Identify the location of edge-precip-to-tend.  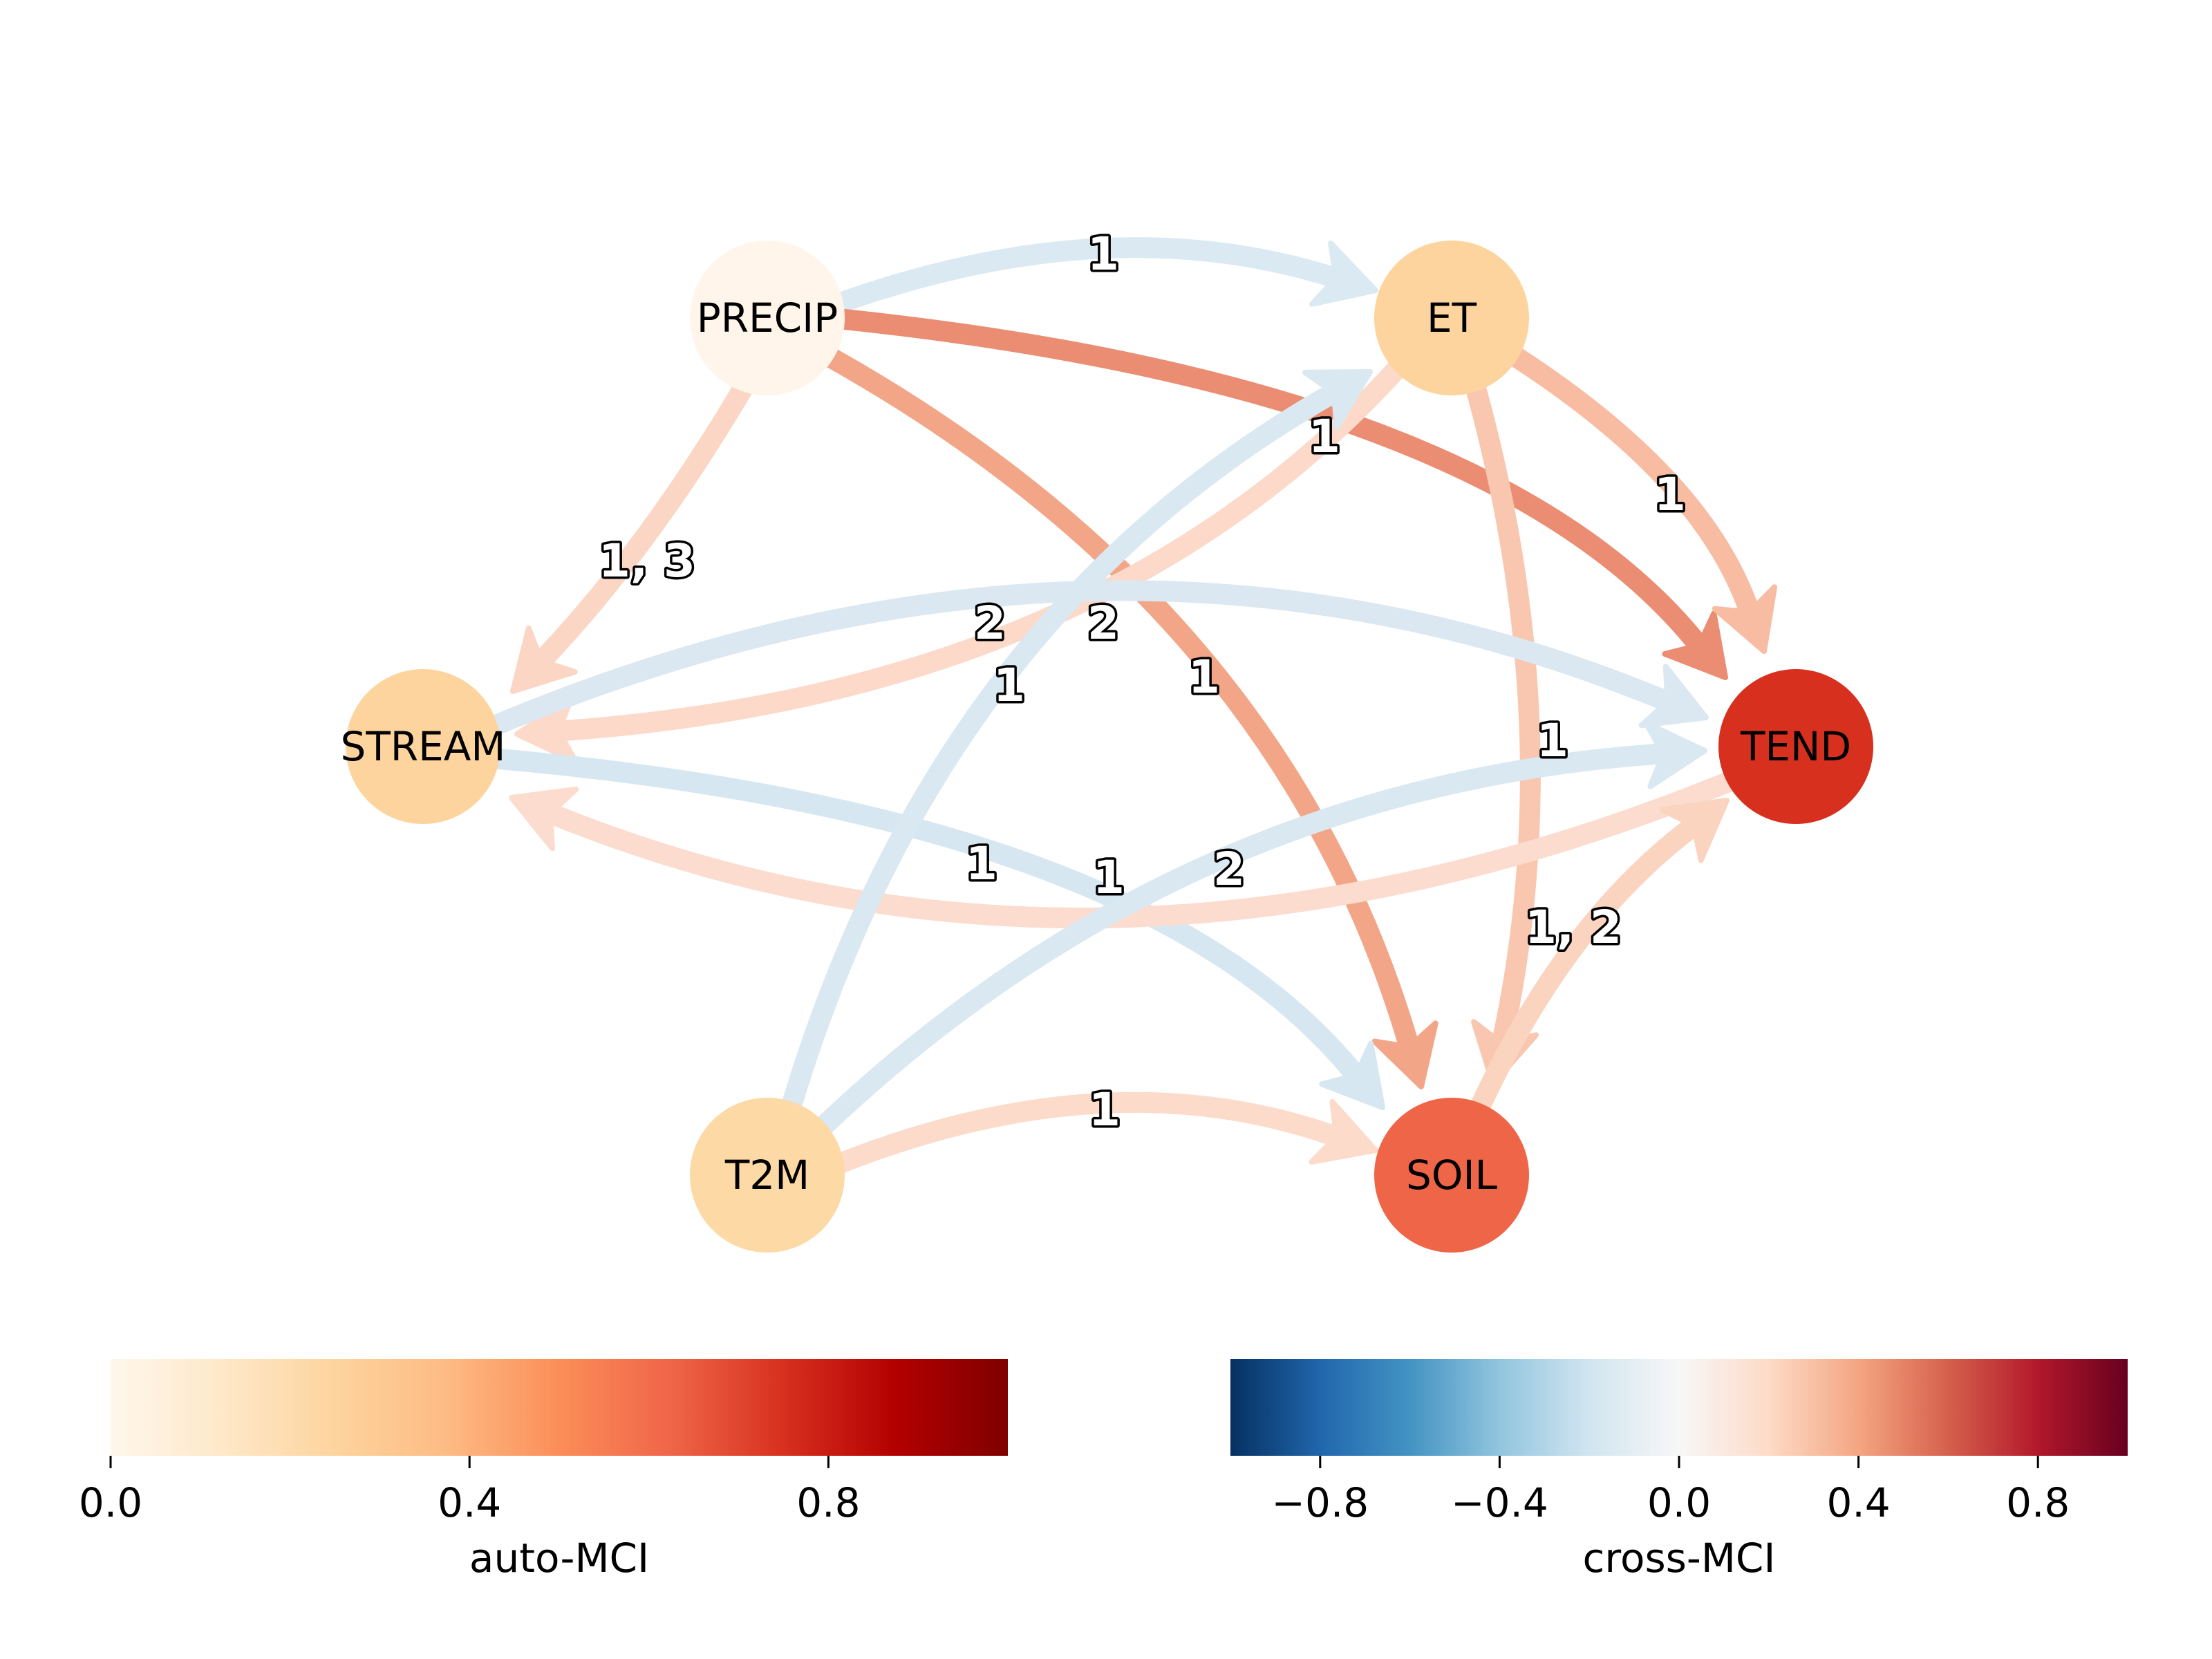
(1281, 494).